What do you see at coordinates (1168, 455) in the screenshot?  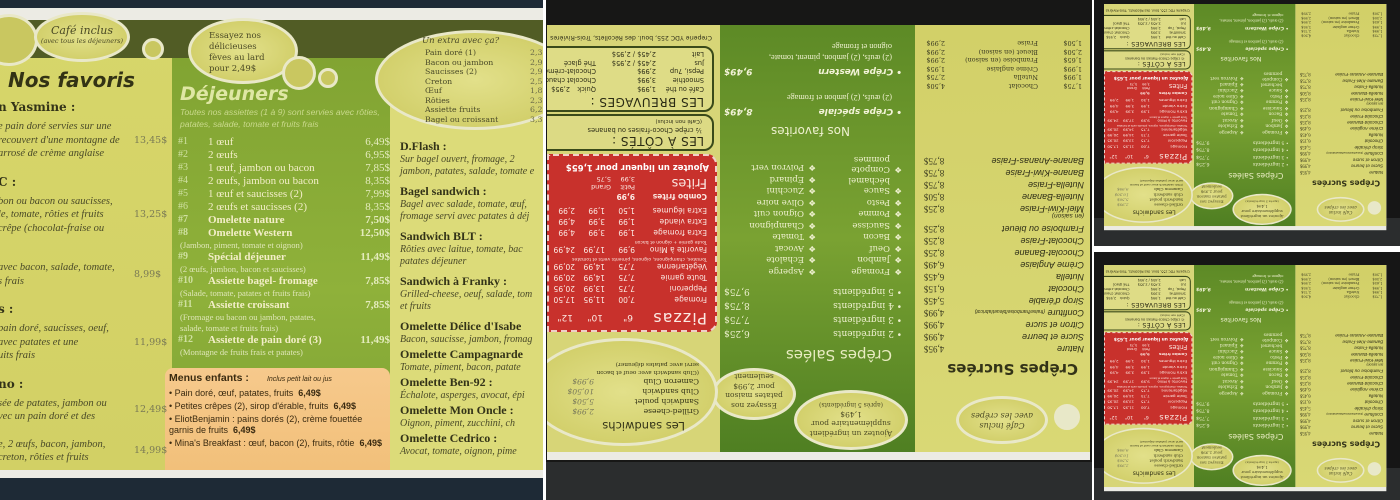 I see `sandwich-label: Club sandwich` at bounding box center [1168, 455].